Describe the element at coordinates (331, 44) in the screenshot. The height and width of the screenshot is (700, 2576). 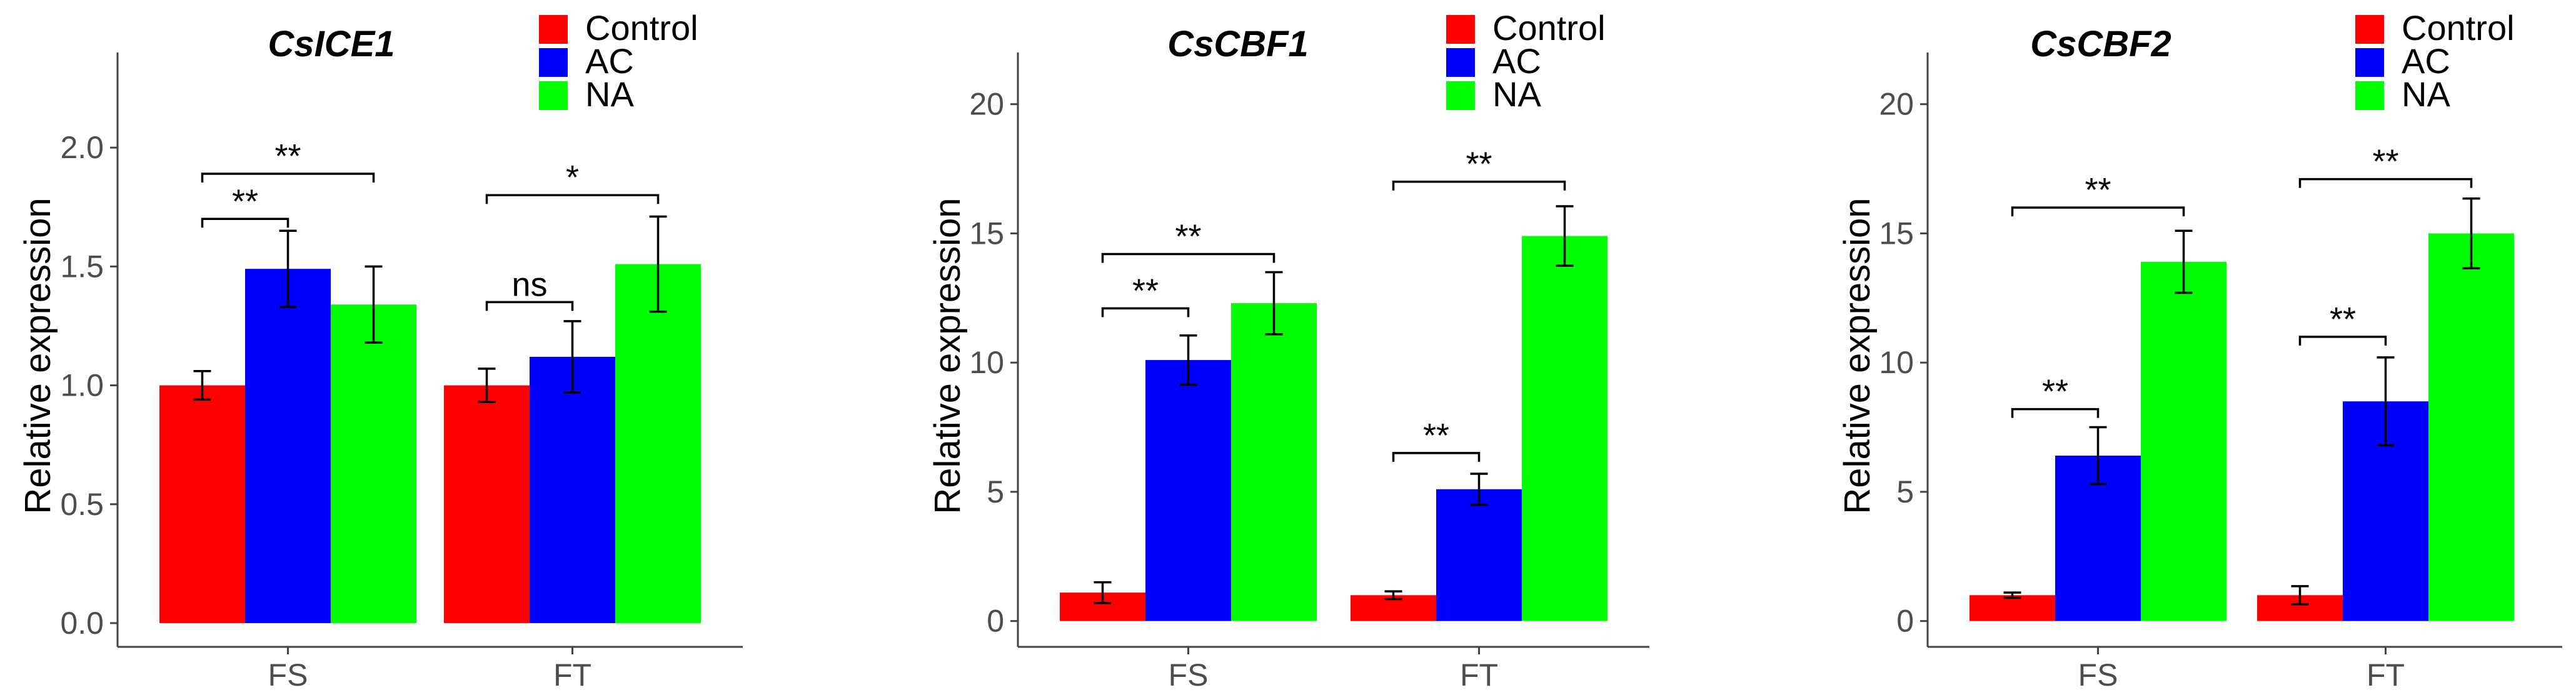
I see `chart-title: CsICE1` at that location.